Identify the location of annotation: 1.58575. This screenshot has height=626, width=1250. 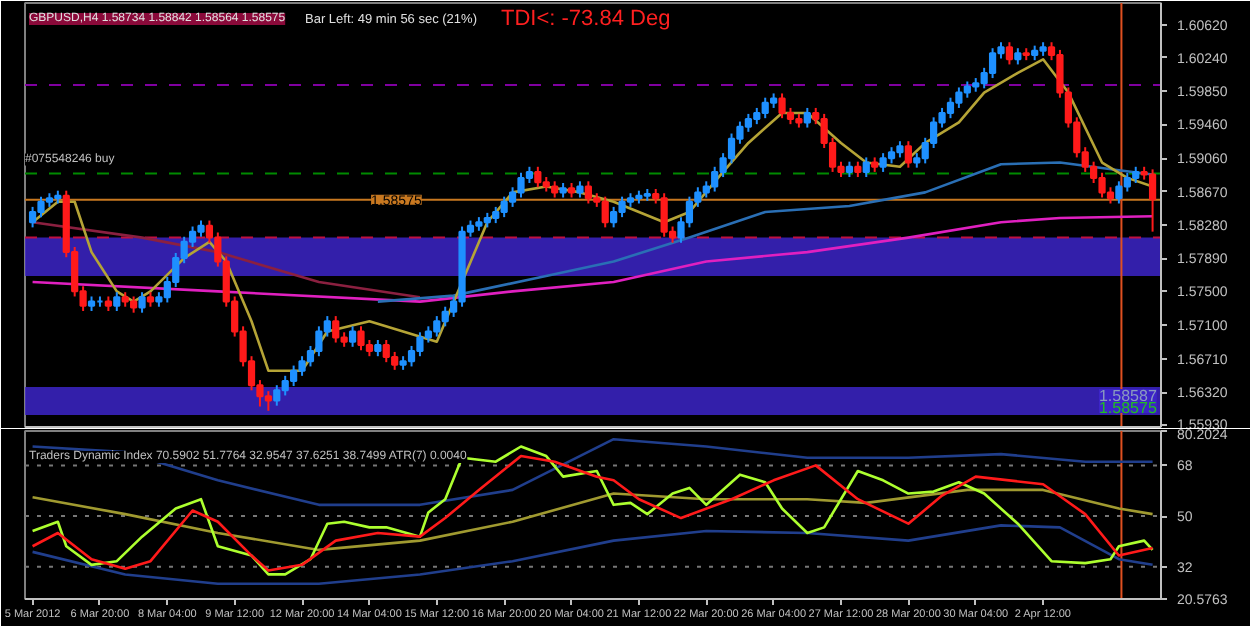
(1128, 407).